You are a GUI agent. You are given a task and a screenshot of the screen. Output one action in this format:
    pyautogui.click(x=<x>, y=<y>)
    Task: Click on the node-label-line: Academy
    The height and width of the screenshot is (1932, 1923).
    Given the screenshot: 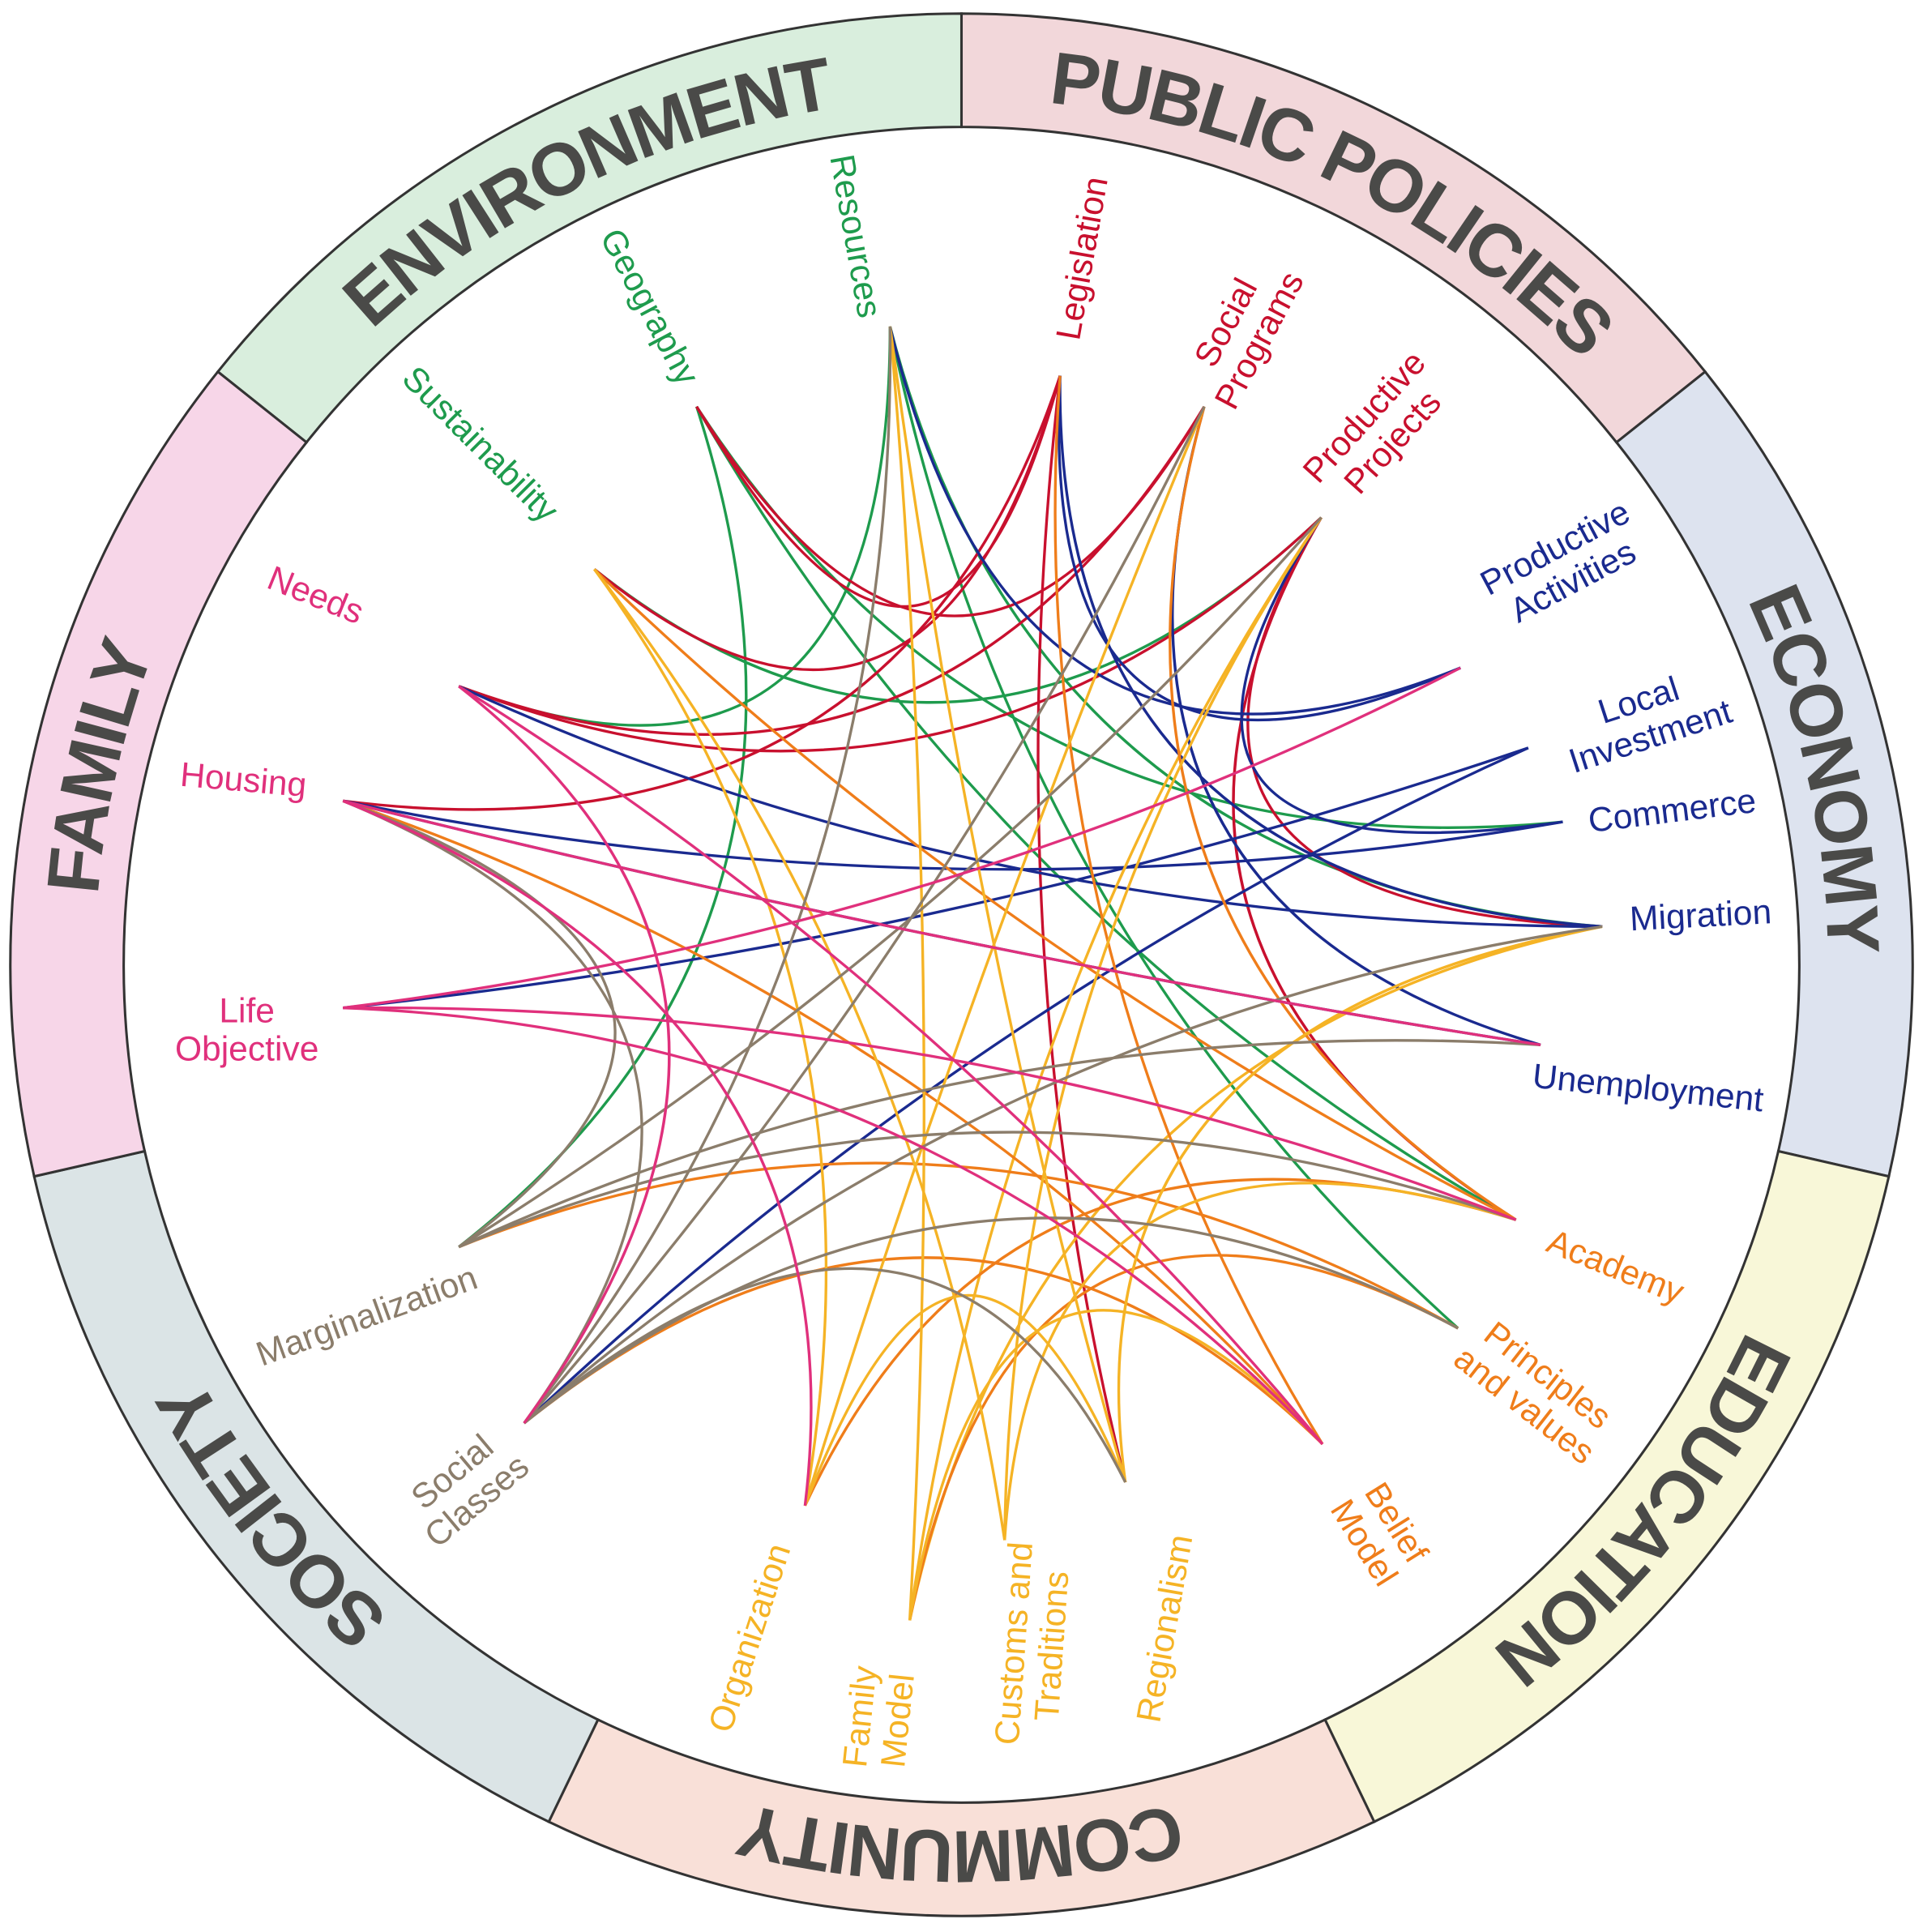 What is the action you would take?
    pyautogui.click(x=1615, y=1267)
    